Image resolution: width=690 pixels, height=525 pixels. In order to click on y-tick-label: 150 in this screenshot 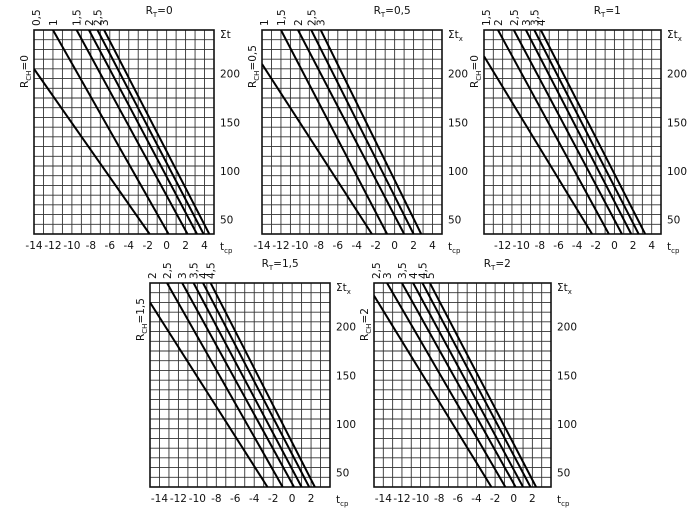, I will do `click(567, 376)`.